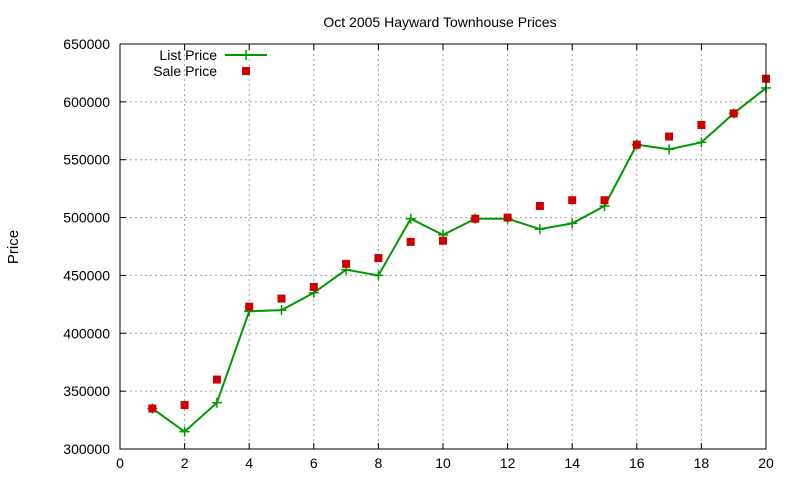 The width and height of the screenshot is (800, 480). What do you see at coordinates (86, 160) in the screenshot?
I see `y-tick-label: 550000` at bounding box center [86, 160].